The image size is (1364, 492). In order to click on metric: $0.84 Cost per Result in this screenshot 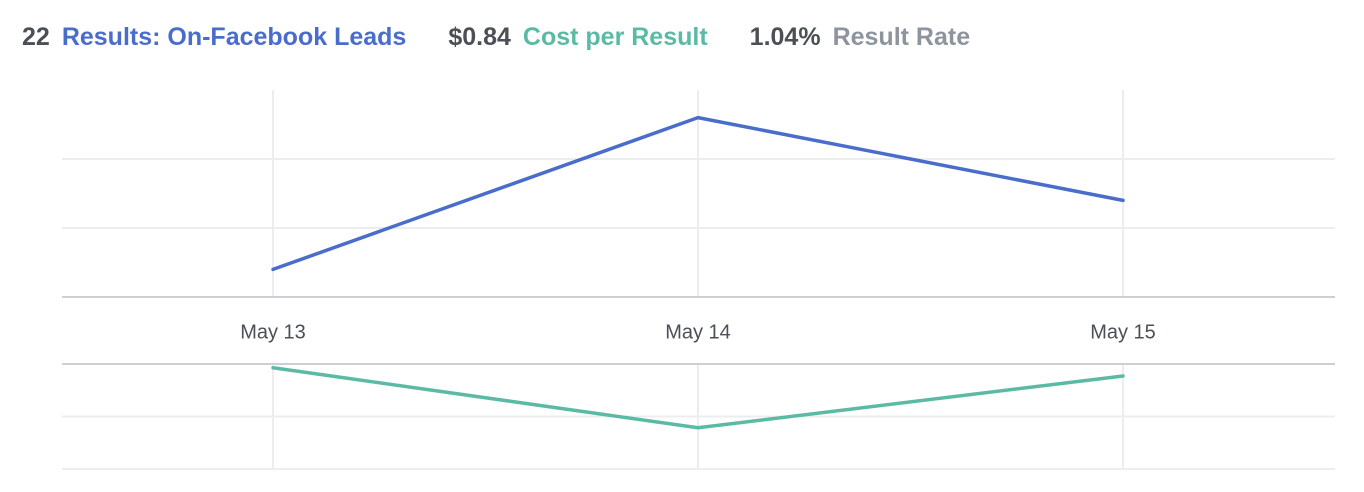, I will do `click(577, 37)`.